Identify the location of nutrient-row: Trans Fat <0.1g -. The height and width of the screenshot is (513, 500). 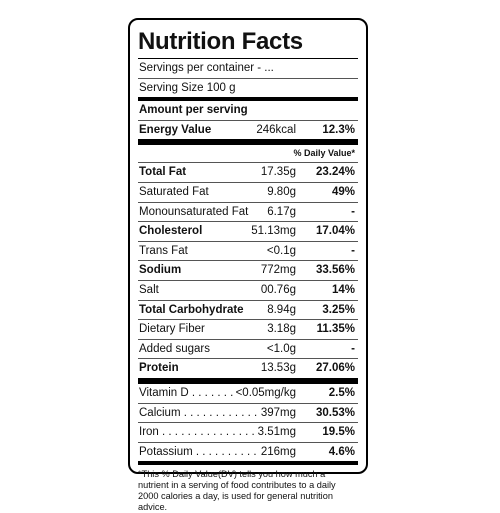
(248, 252).